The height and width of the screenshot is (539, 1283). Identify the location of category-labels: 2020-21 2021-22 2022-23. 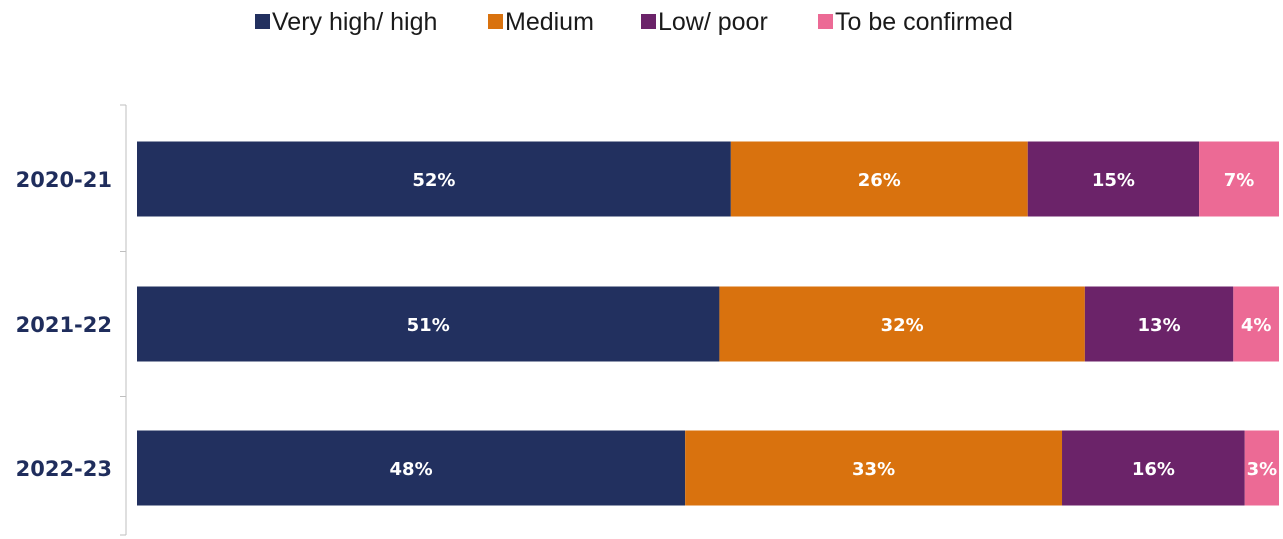
(64, 324).